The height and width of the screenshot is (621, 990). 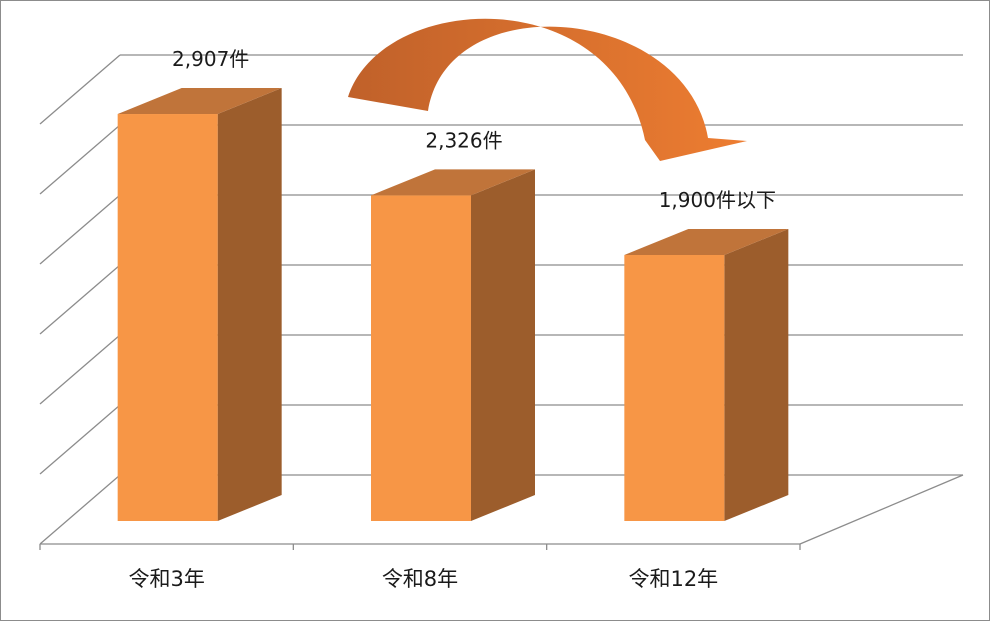 What do you see at coordinates (547, 89) in the screenshot?
I see `curved-arrow-icon` at bounding box center [547, 89].